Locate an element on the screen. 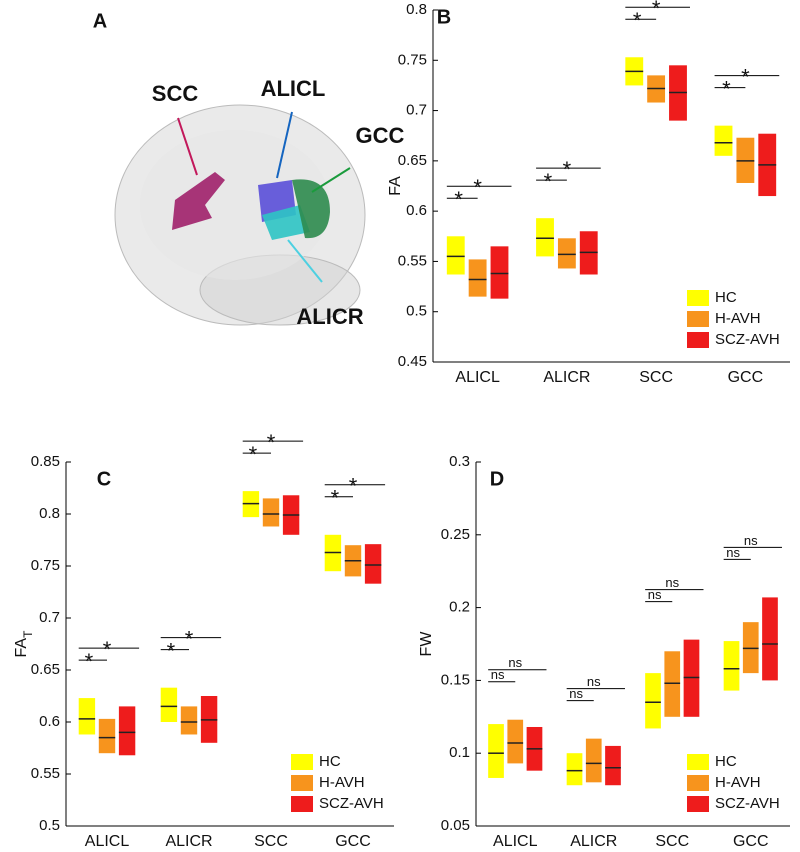  panel-letter: D is located at coordinates (497, 479).